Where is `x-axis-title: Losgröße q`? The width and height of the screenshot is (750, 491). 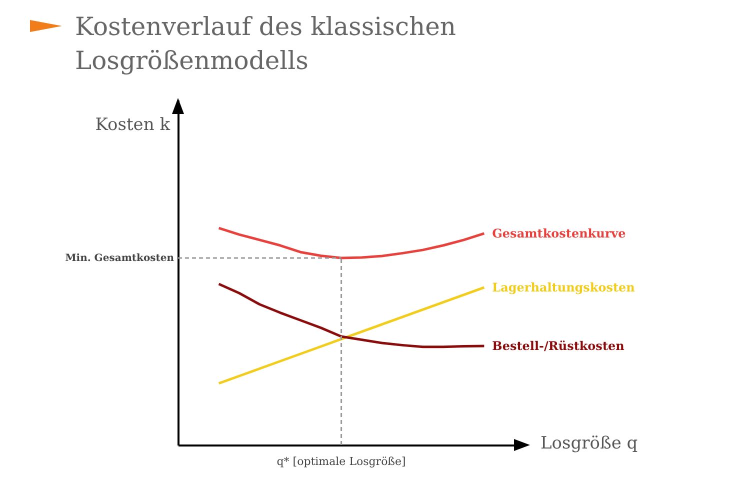 x-axis-title: Losgröße q is located at coordinates (589, 444).